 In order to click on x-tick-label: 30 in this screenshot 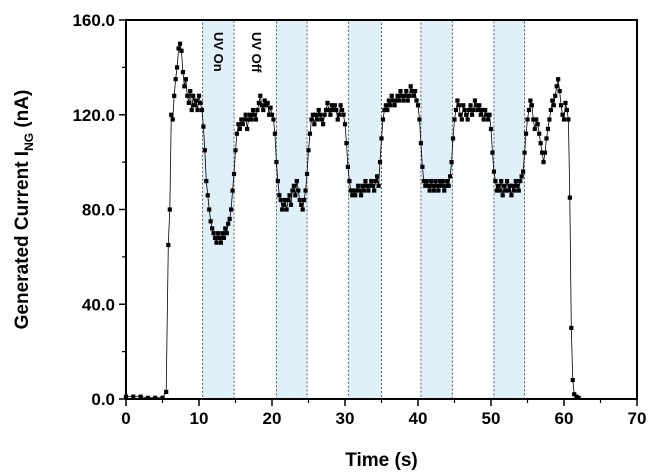, I will do `click(345, 418)`.